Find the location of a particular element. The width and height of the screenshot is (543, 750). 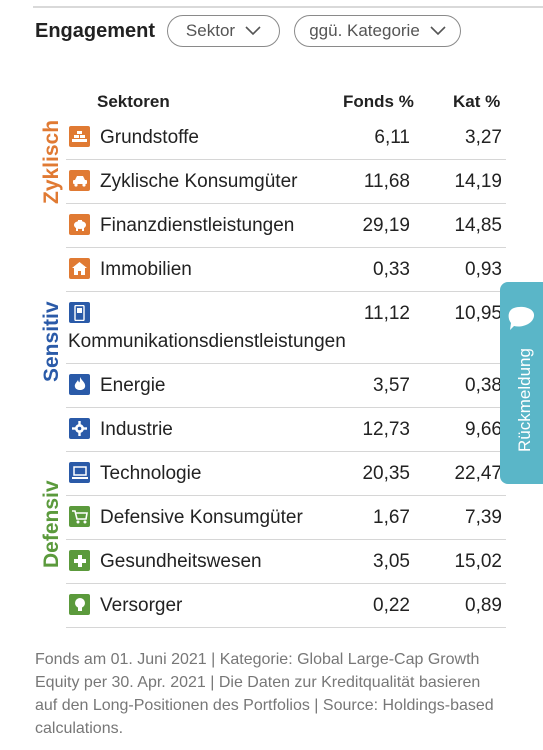

flame-icon is located at coordinates (79, 384).